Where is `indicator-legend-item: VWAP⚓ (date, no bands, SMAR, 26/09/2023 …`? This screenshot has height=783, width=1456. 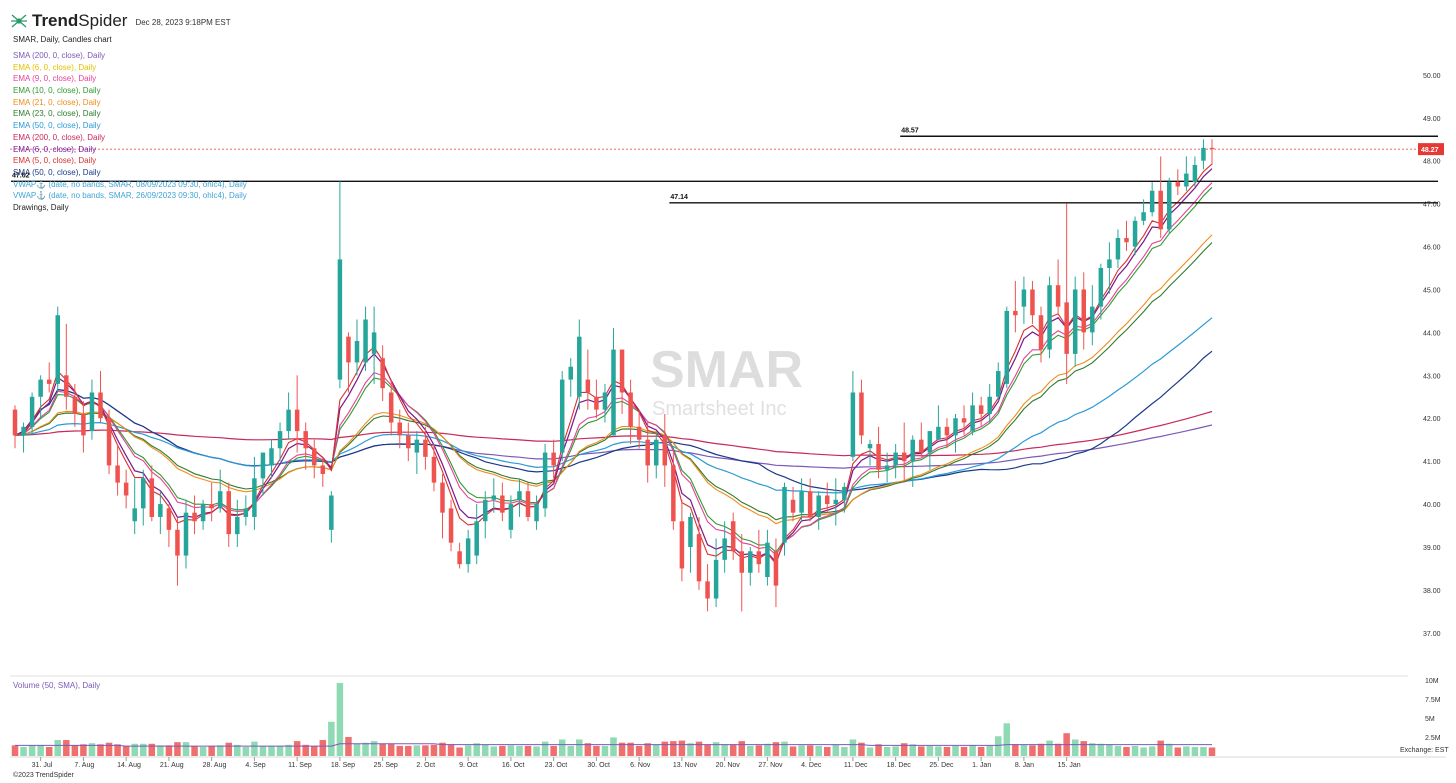 indicator-legend-item: VWAP⚓ (date, no bands, SMAR, 26/09/2023 … is located at coordinates (130, 196).